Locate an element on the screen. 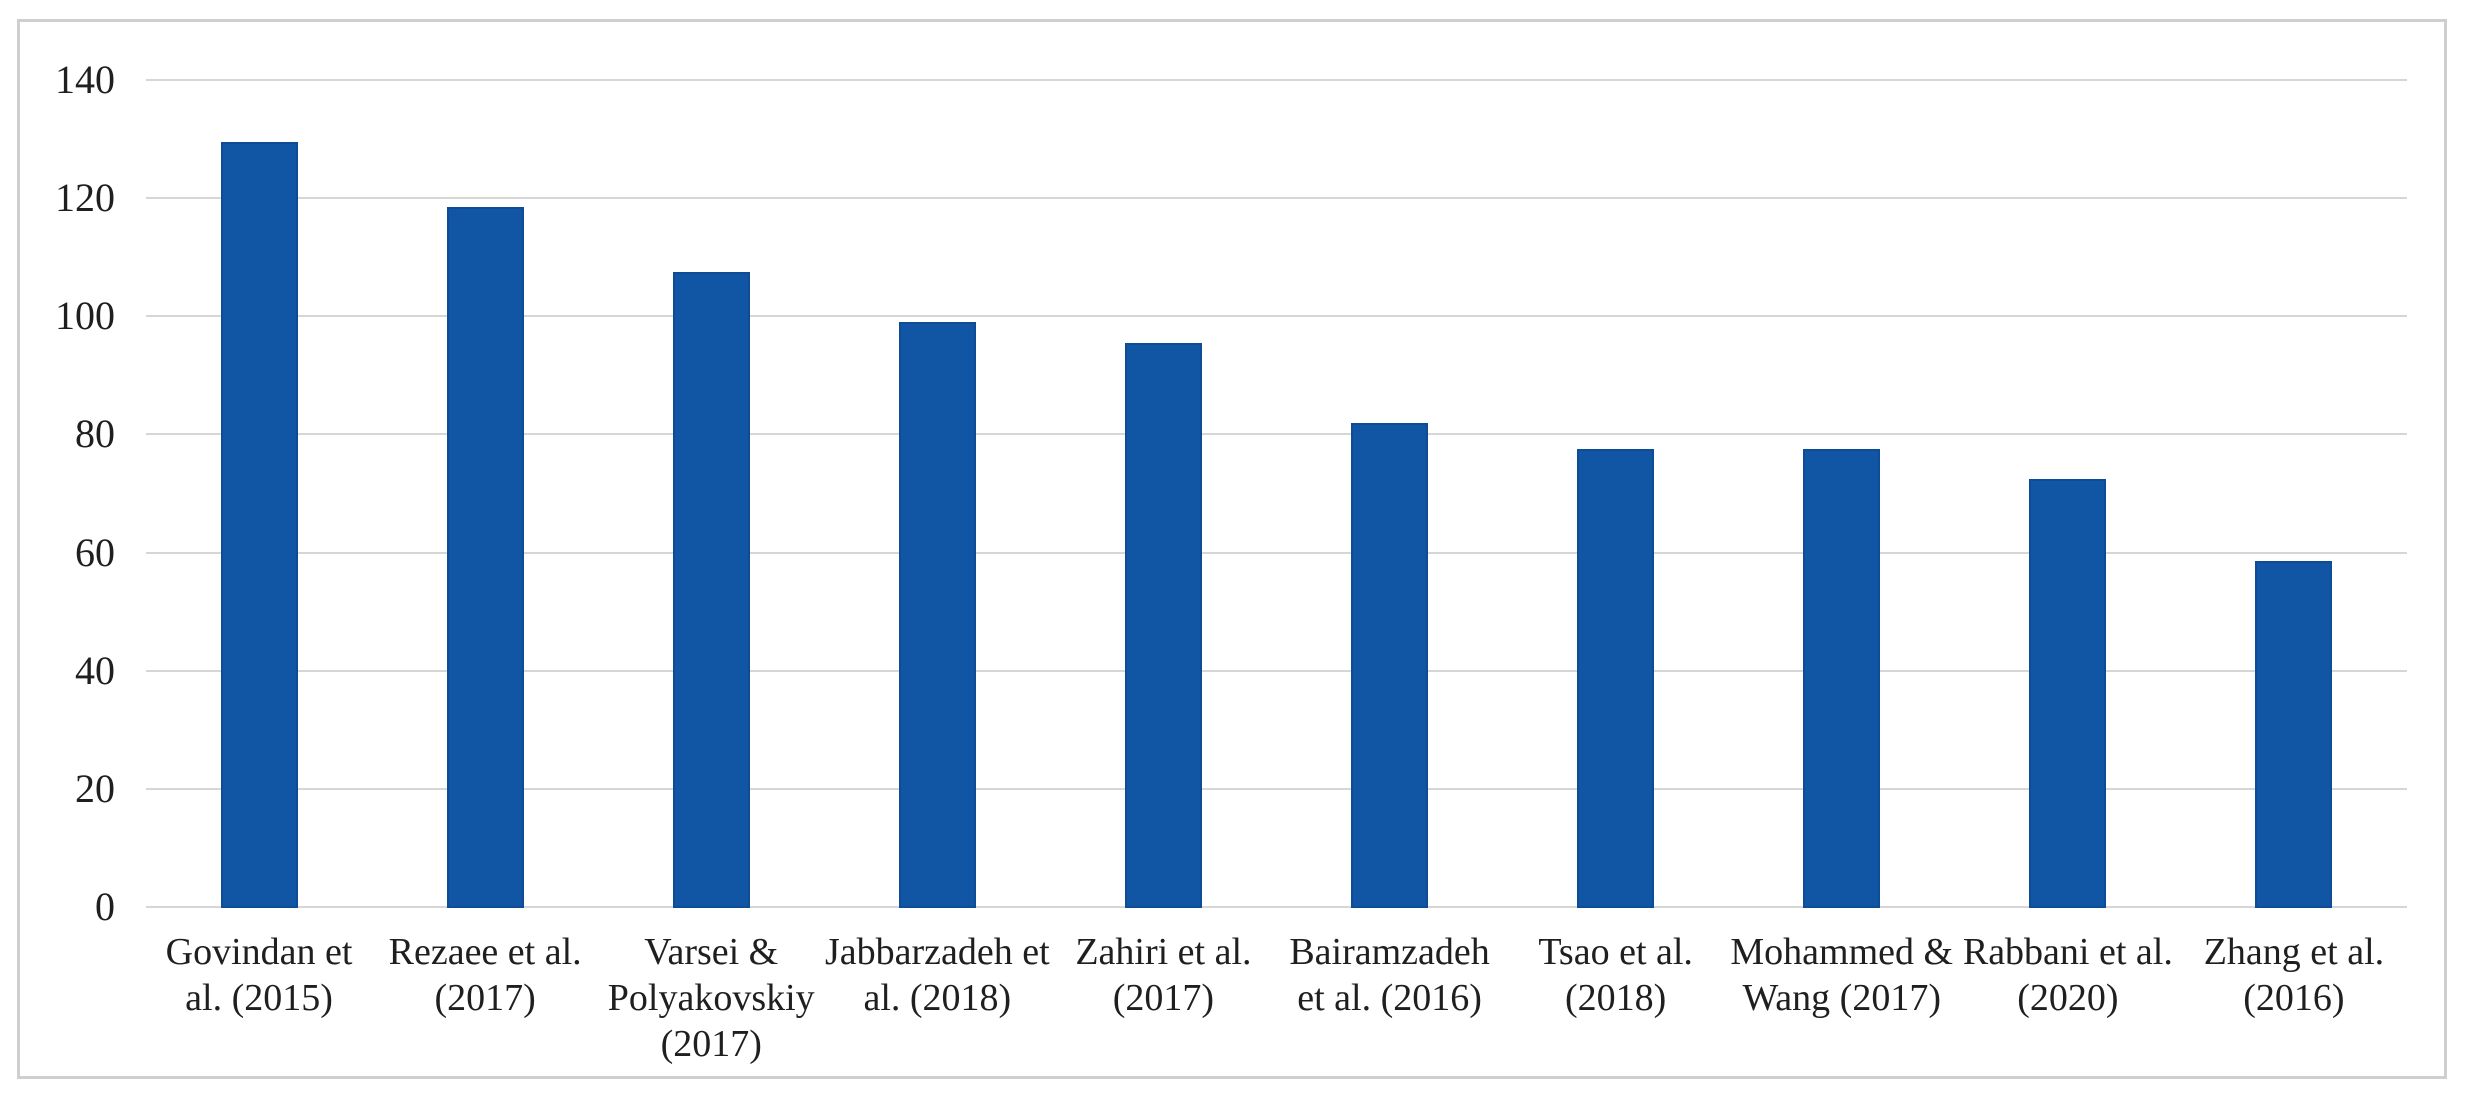 The height and width of the screenshot is (1108, 2471). x-axis-category-label: Zhang et al. (2016) is located at coordinates (2294, 975).